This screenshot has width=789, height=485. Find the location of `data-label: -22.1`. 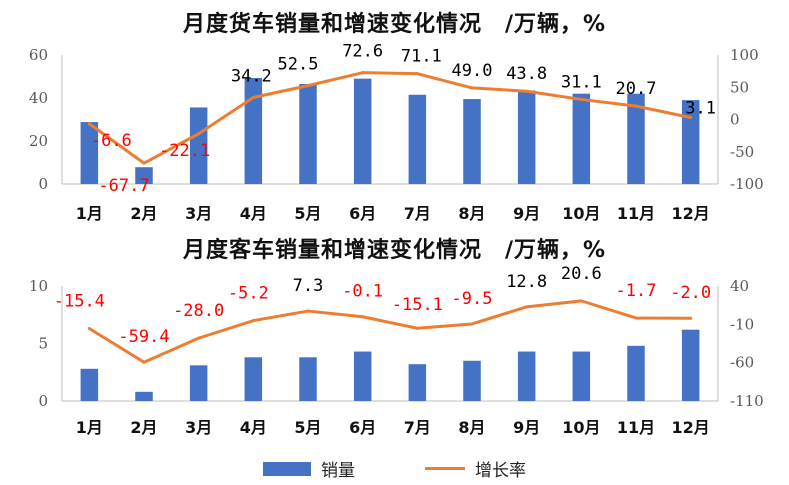

data-label: -22.1 is located at coordinates (184, 151).